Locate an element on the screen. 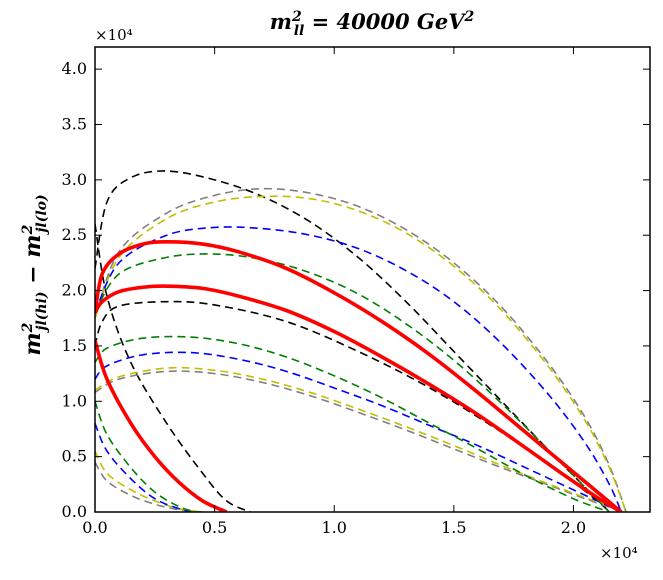 The width and height of the screenshot is (663, 580). title-sup: 2 is located at coordinates (296, 17).